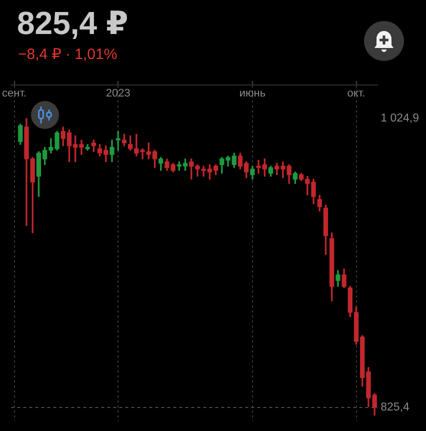 The image size is (426, 431). I want to click on chart-subtitle: −8,4 ₽ · 1,01%, so click(68, 55).